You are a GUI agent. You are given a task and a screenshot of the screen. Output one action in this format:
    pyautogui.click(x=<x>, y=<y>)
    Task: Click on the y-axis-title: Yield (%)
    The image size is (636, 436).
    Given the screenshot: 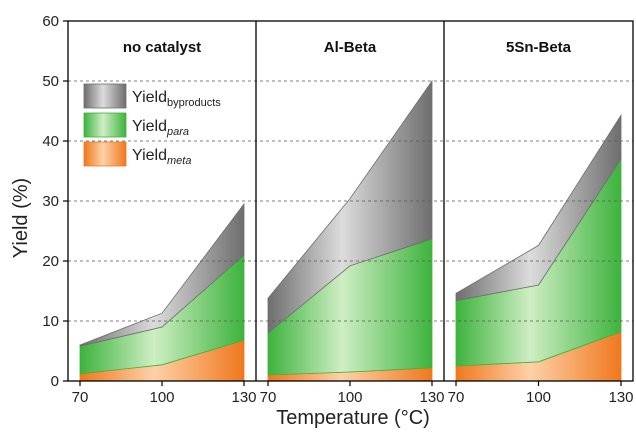 What is the action you would take?
    pyautogui.click(x=21, y=218)
    